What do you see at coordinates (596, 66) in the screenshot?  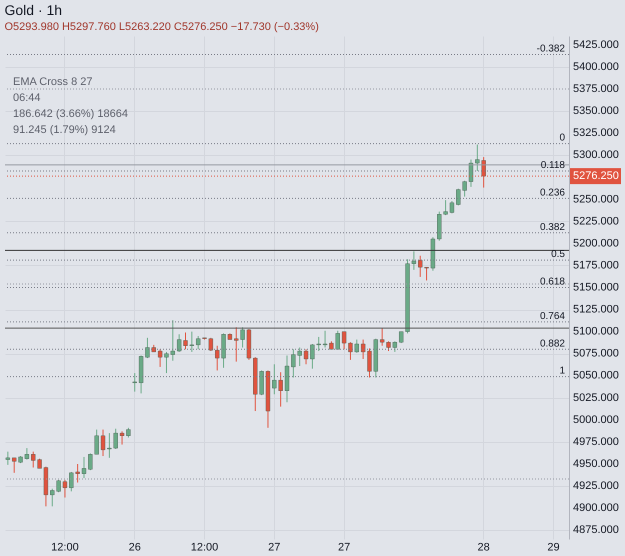 I see `y-tick-label: 5400.000` at bounding box center [596, 66].